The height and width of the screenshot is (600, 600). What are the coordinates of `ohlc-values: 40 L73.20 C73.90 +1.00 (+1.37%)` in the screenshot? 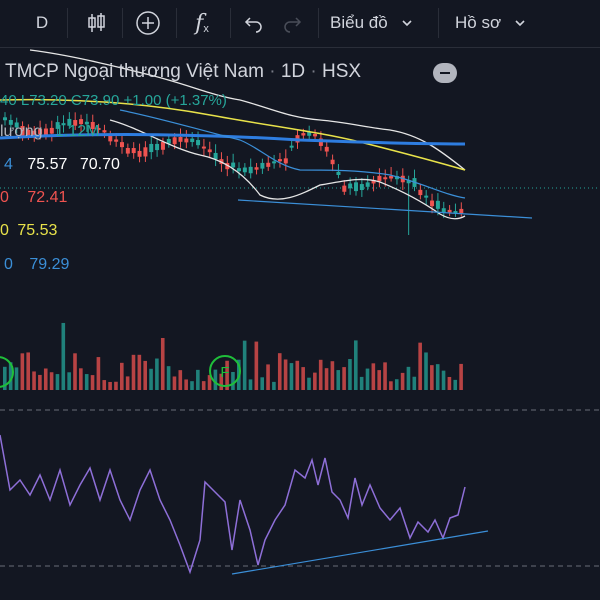 It's located at (113, 100).